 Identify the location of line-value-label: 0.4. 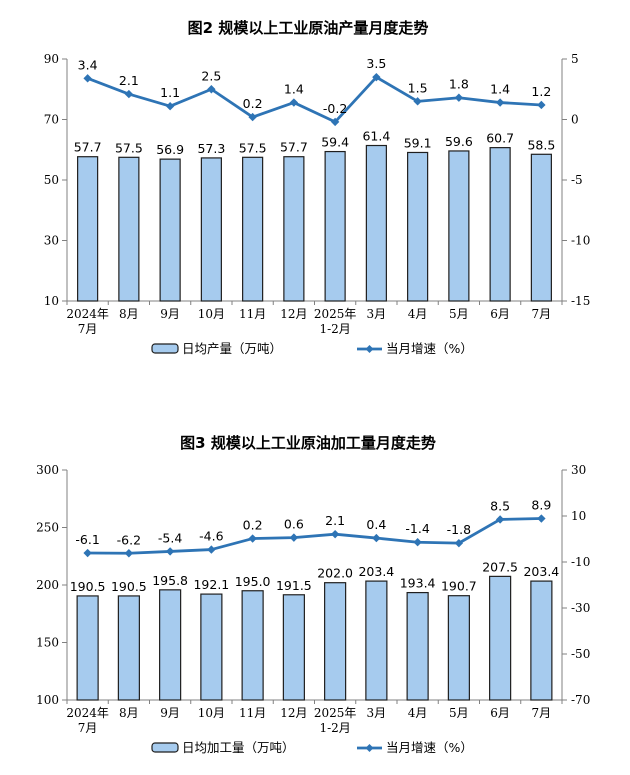
(376, 524).